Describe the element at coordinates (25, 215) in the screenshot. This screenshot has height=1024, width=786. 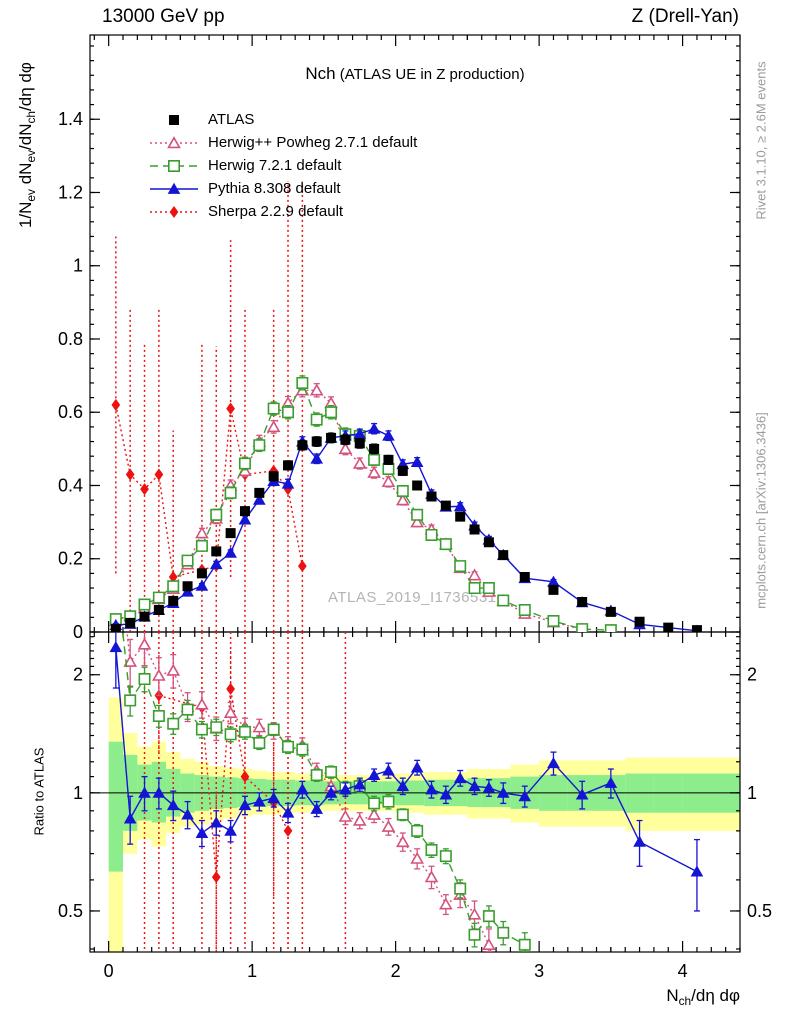
I see `axis-title-fragment: 1/N` at that location.